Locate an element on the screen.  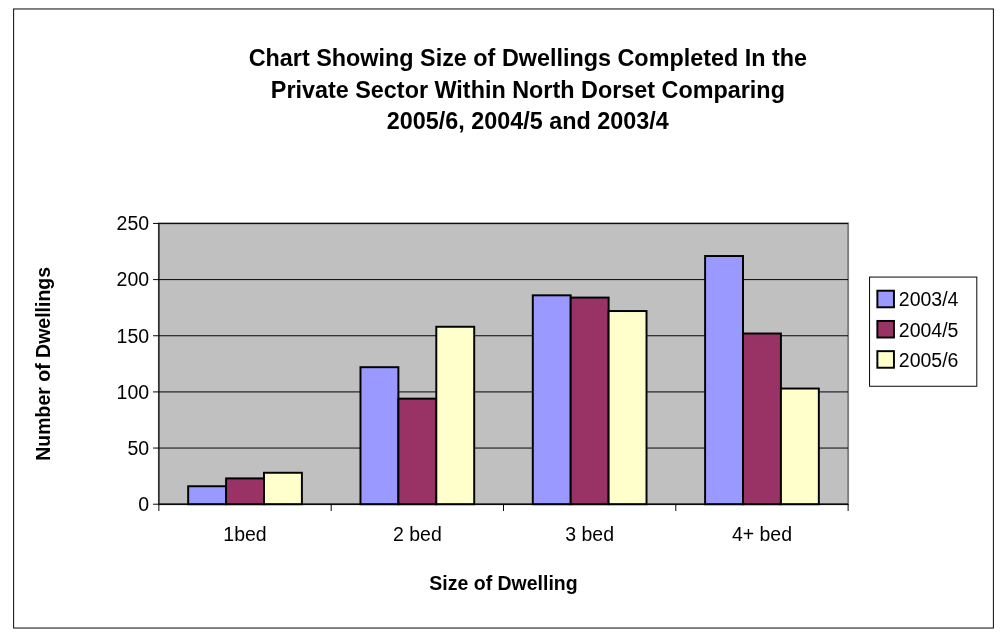
y-axis-title: Number of Dwellings is located at coordinates (42, 363).